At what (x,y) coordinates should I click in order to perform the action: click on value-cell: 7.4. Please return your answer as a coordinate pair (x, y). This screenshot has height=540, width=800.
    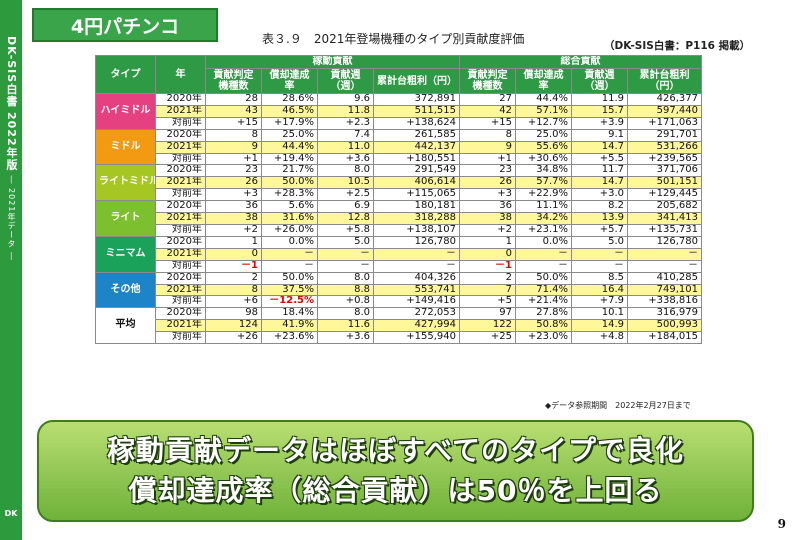
    Looking at the image, I should click on (345, 135).